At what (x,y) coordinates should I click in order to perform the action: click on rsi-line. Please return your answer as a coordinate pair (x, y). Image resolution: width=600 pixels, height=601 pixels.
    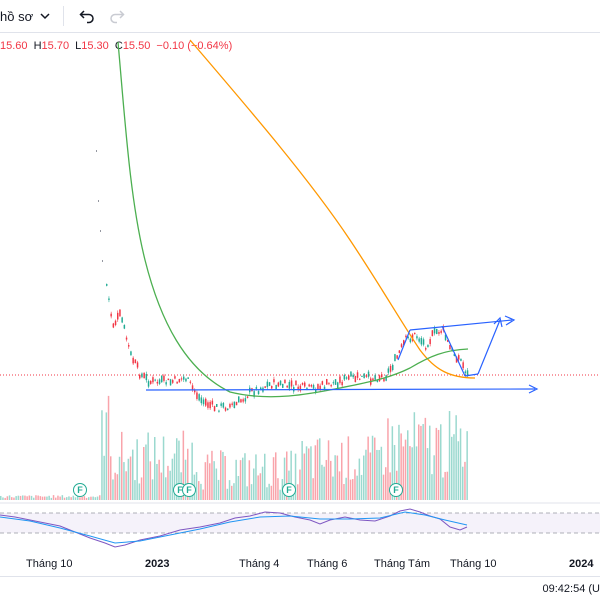
    Looking at the image, I should click on (234, 528).